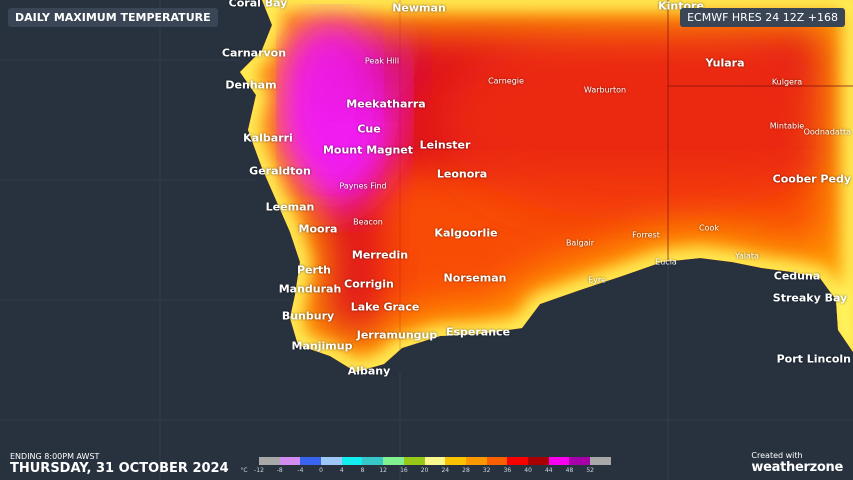 This screenshot has height=480, width=853. I want to click on city-label: Kalbarri, so click(268, 138).